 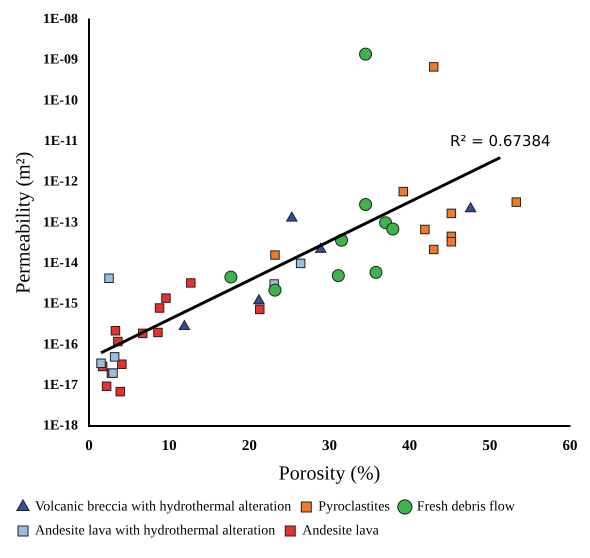 I want to click on y-tick-label: 1E-10, so click(x=60, y=100).